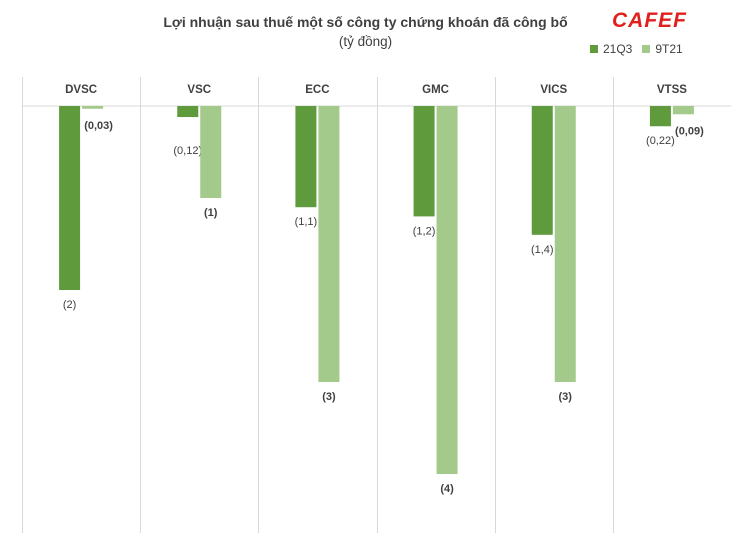  I want to click on legend-label-9t21: 9T21, so click(669, 49).